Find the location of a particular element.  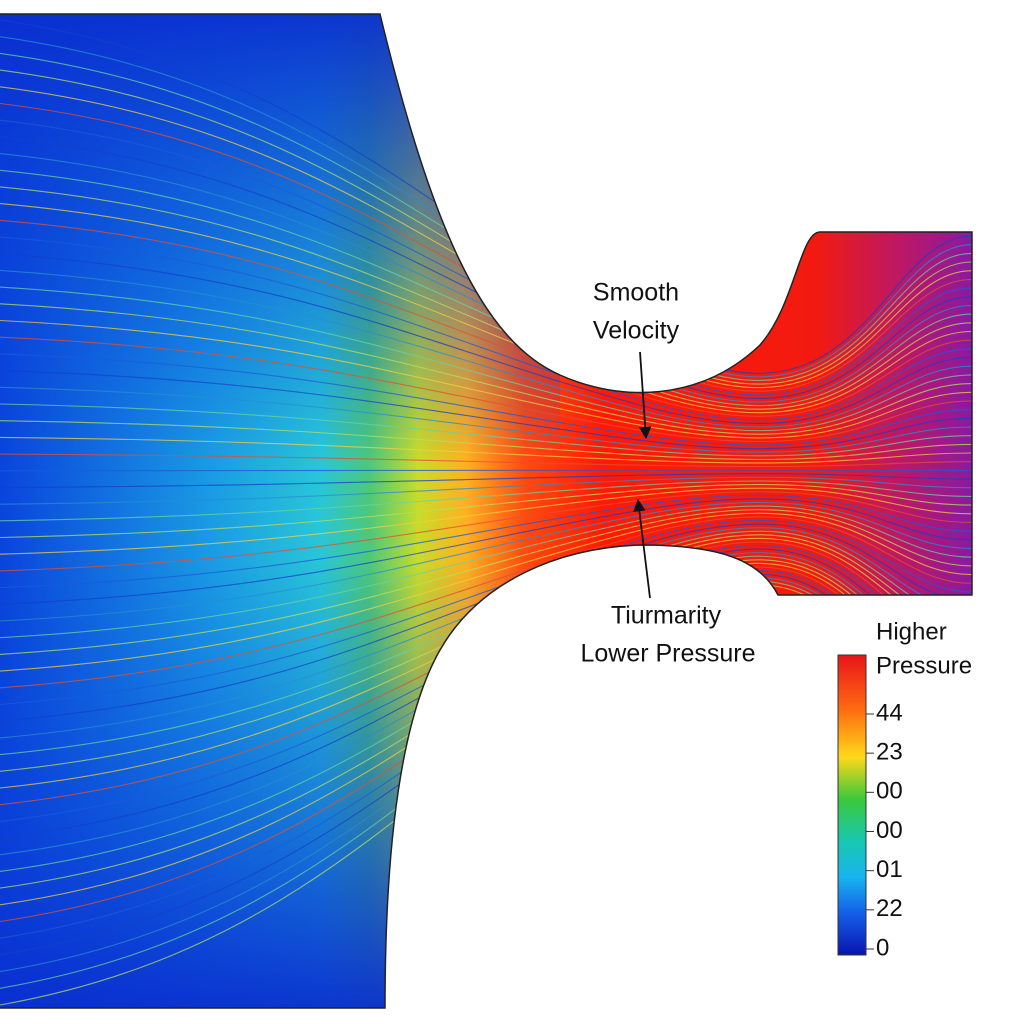

annotation-text: Velocity is located at coordinates (636, 331).